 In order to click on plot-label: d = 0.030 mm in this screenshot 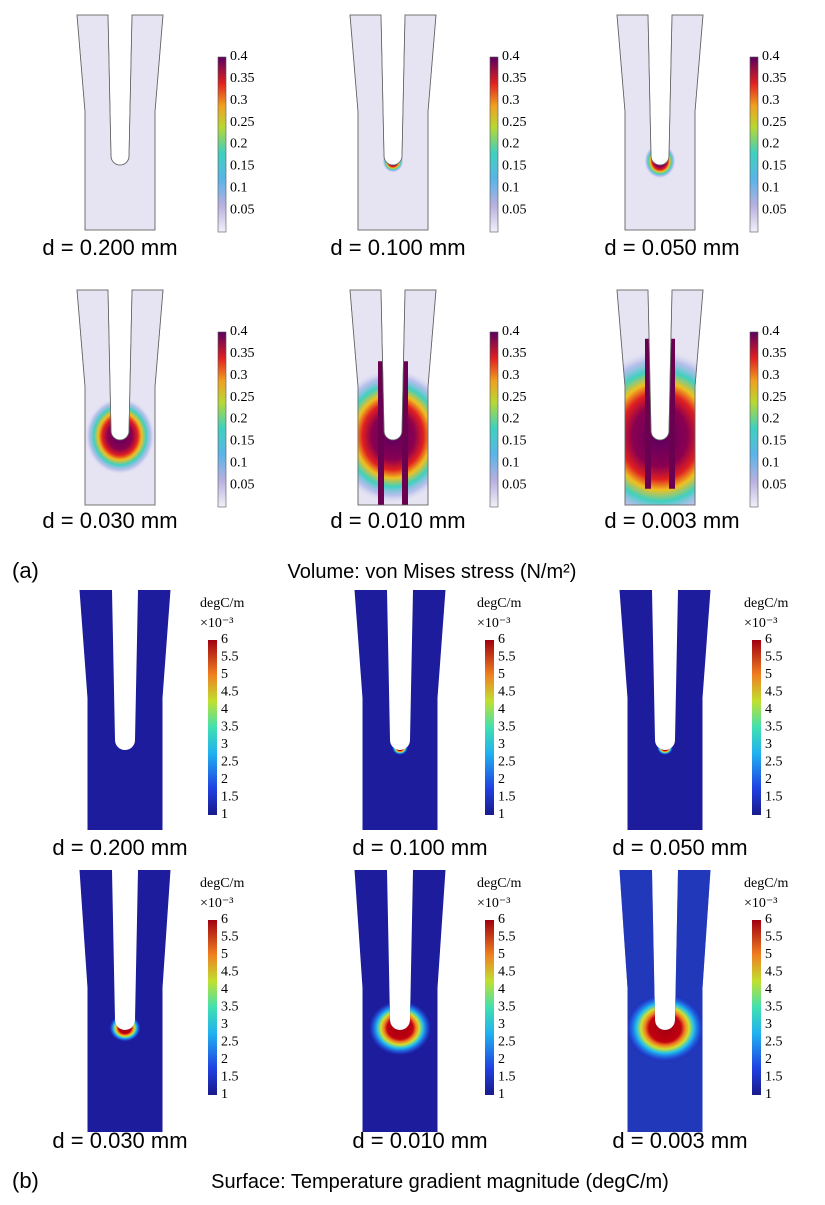, I will do `click(109, 520)`.